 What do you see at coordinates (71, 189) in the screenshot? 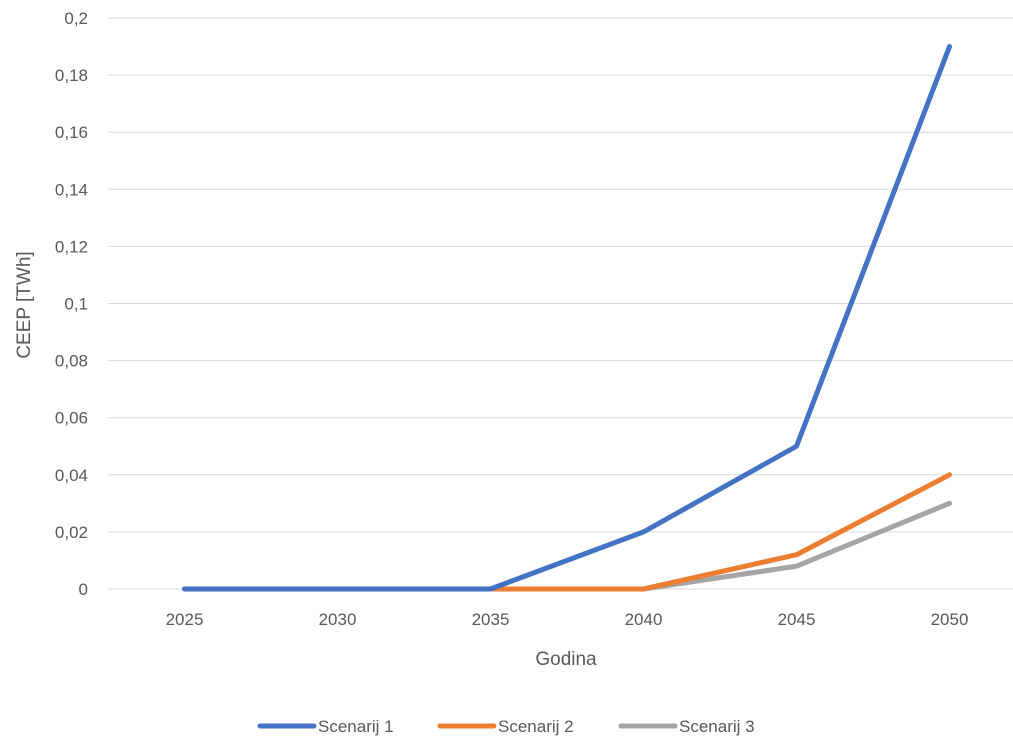
I see `y-tick-label: 0,14` at bounding box center [71, 189].